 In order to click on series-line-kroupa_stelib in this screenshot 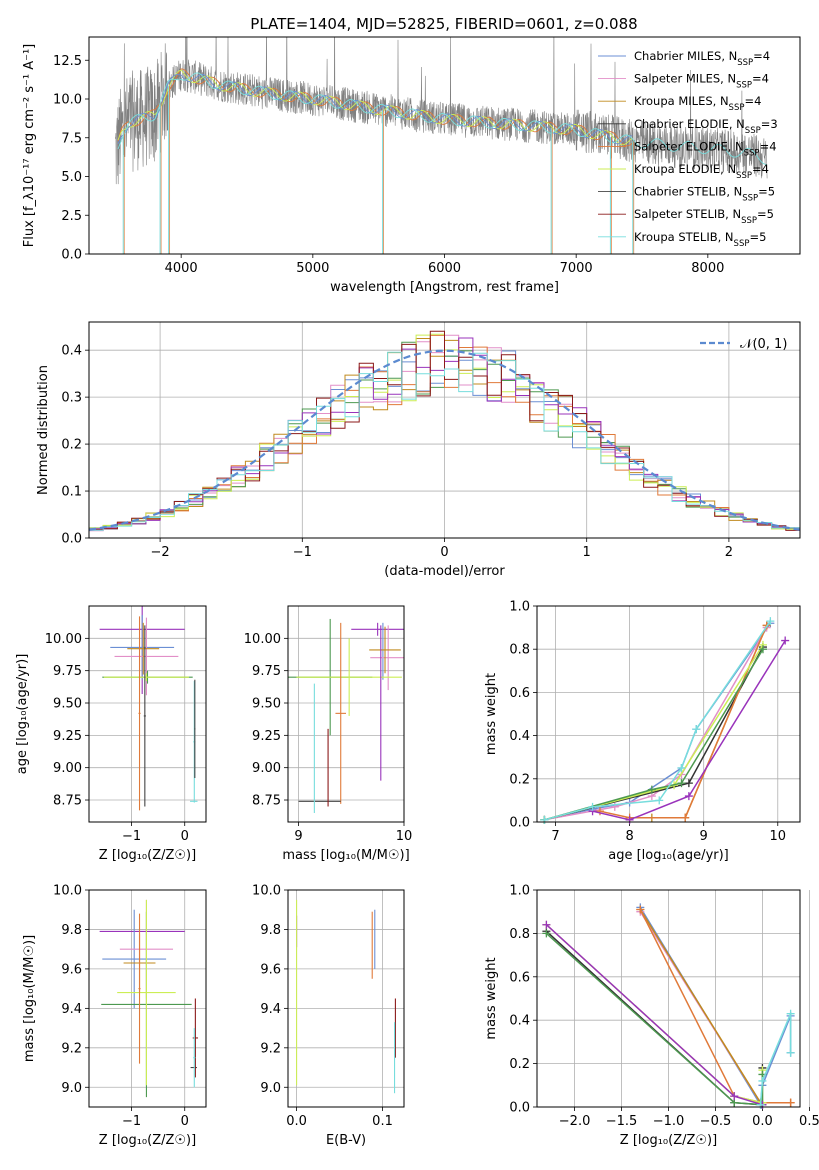, I will do `click(658, 720)`.